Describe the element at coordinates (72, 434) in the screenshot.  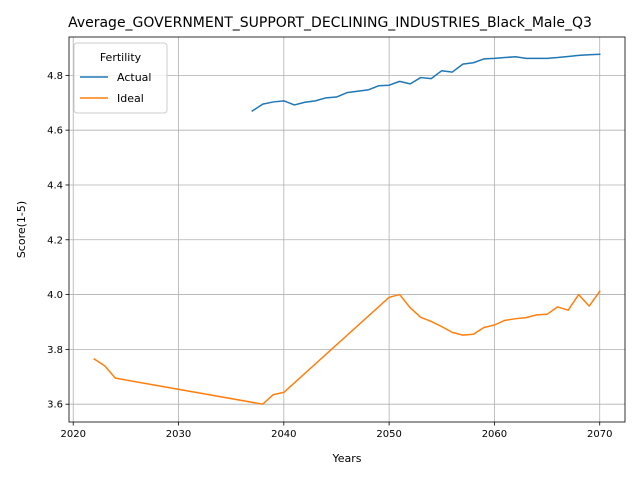
I see `x-tick-label: 2020` at that location.